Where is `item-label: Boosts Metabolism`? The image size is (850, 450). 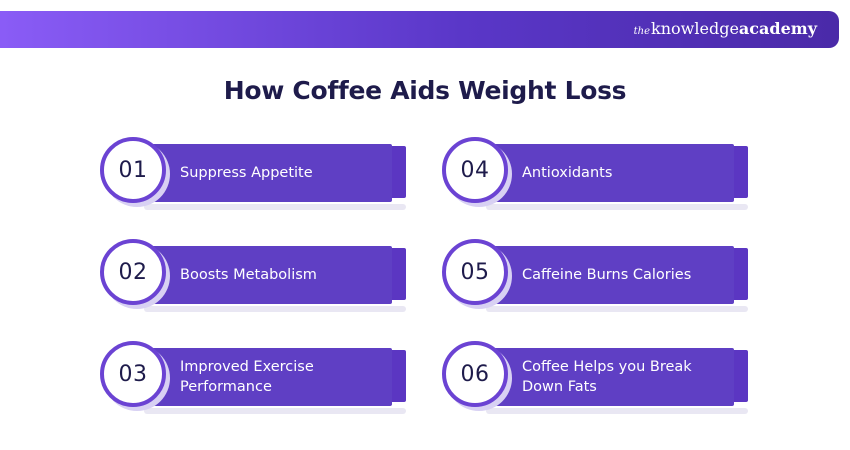 item-label: Boosts Metabolism is located at coordinates (248, 275).